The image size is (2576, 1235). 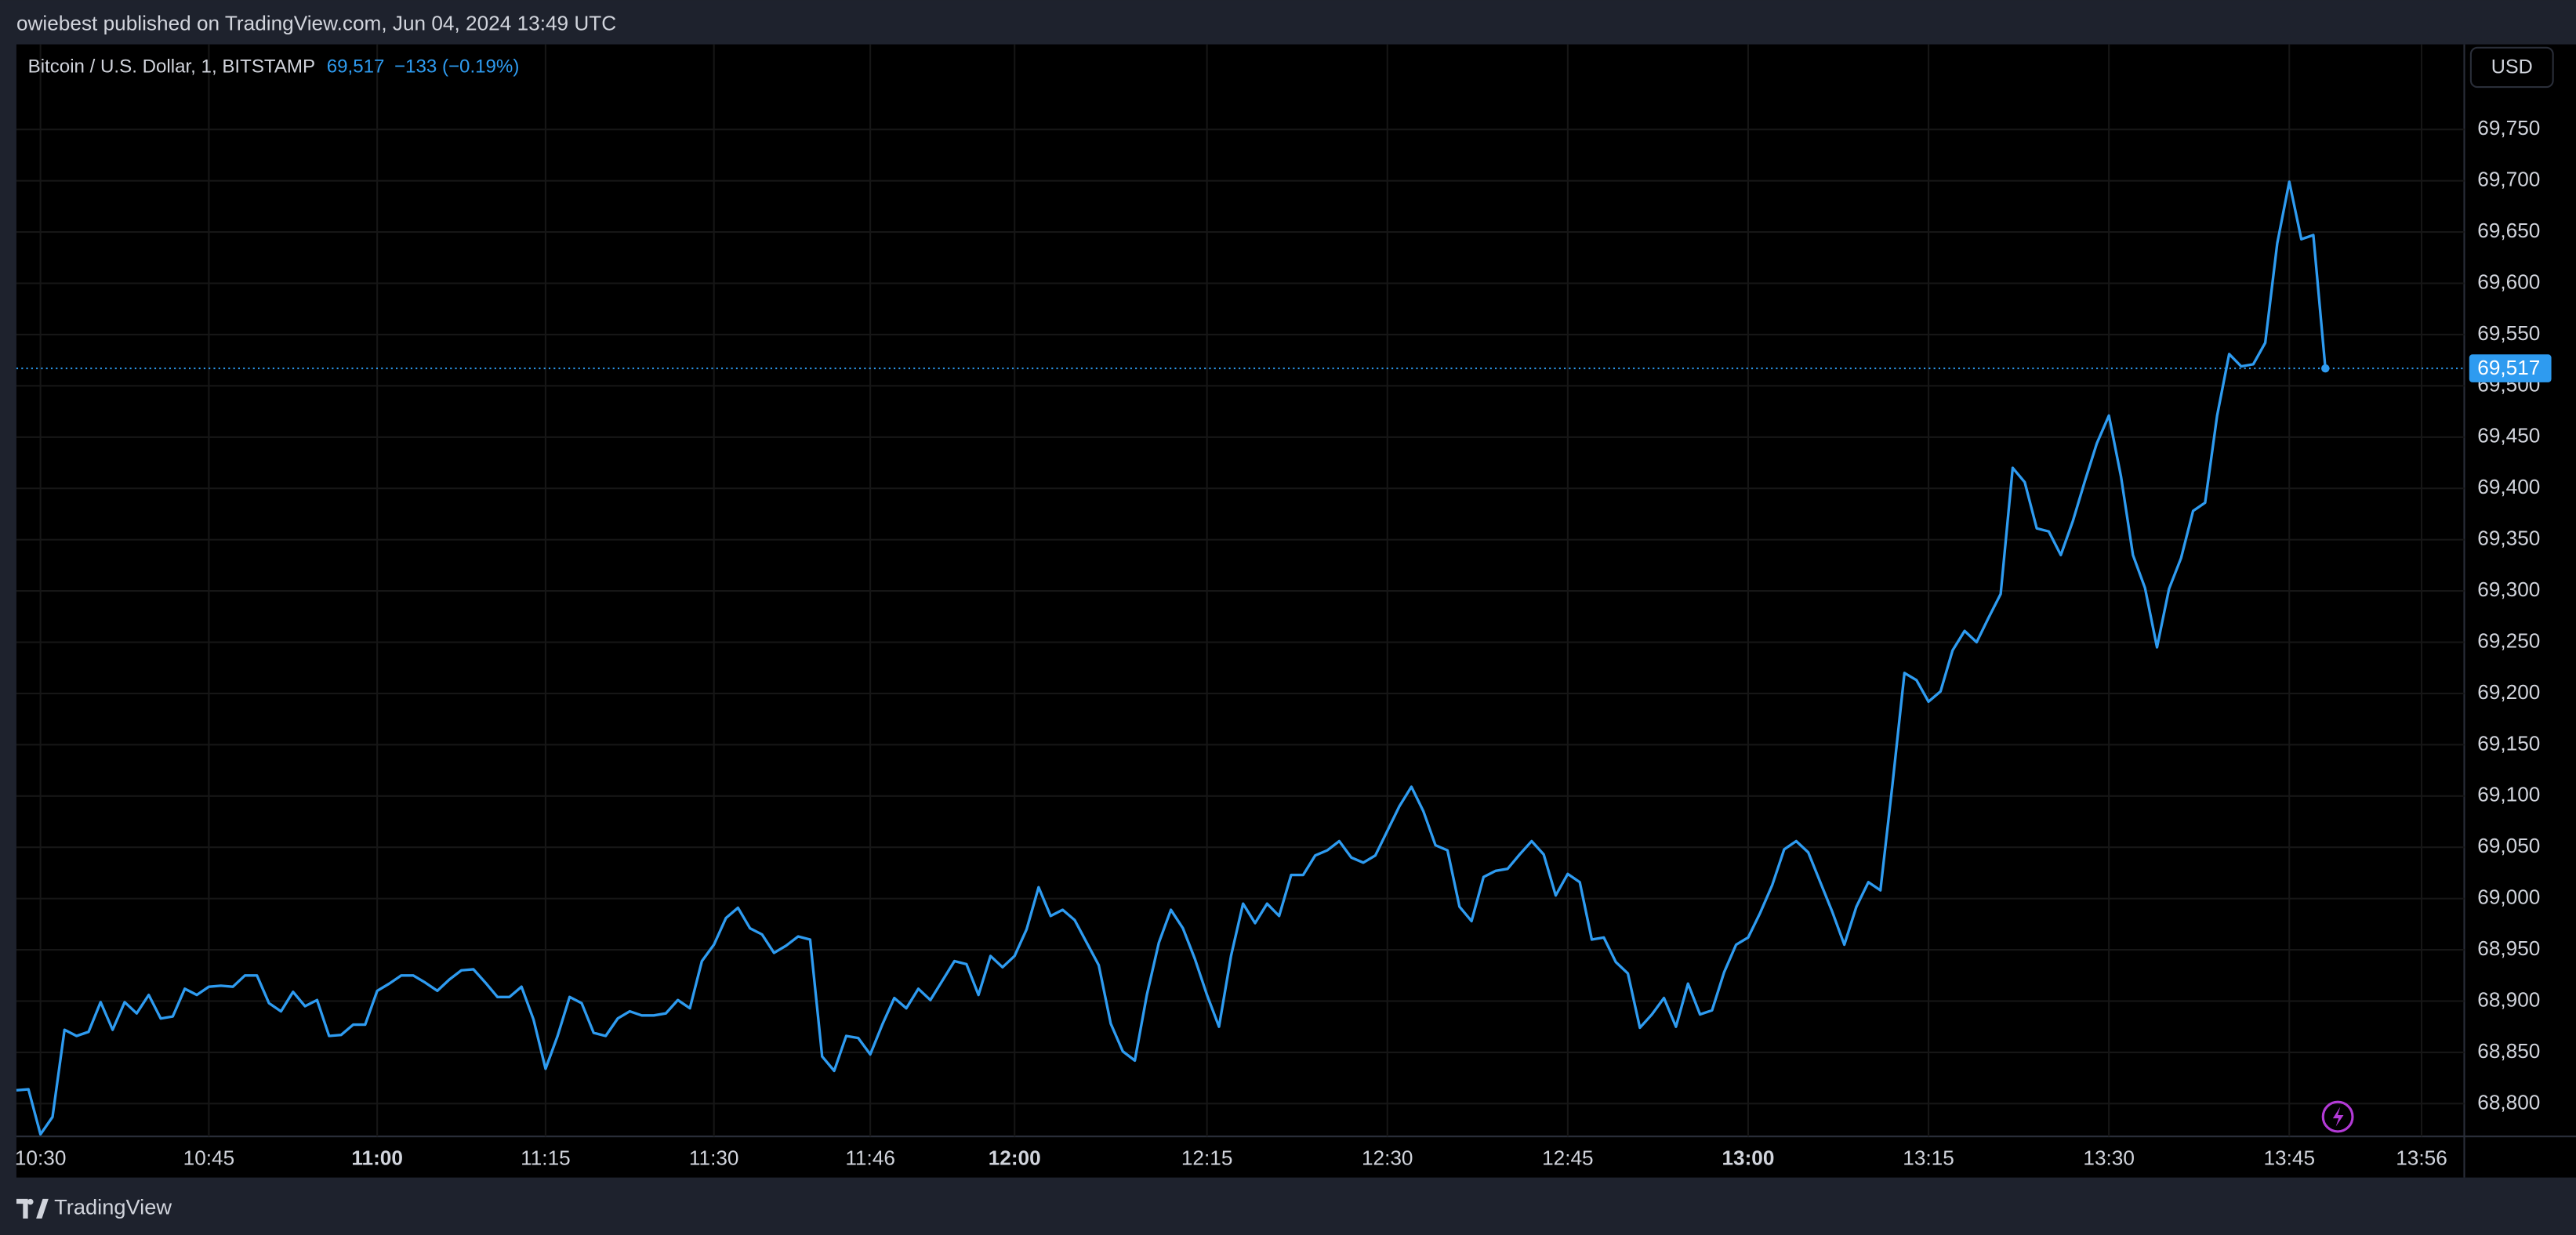 I want to click on legend-change: −133 (−0.19%), so click(x=457, y=66).